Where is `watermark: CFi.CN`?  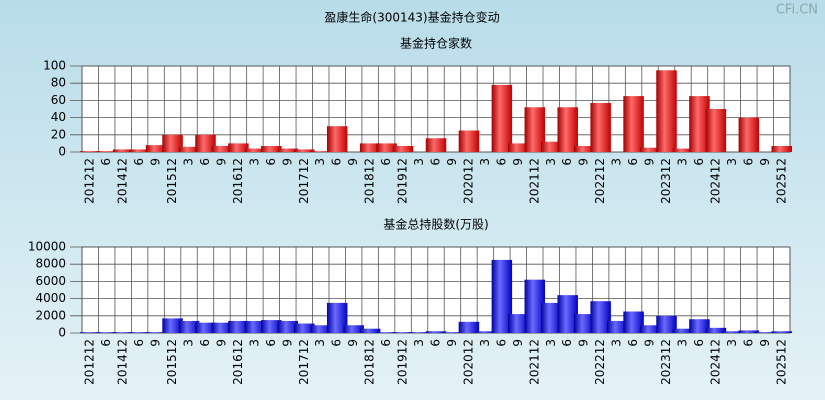
watermark: CFi.CN is located at coordinates (797, 10).